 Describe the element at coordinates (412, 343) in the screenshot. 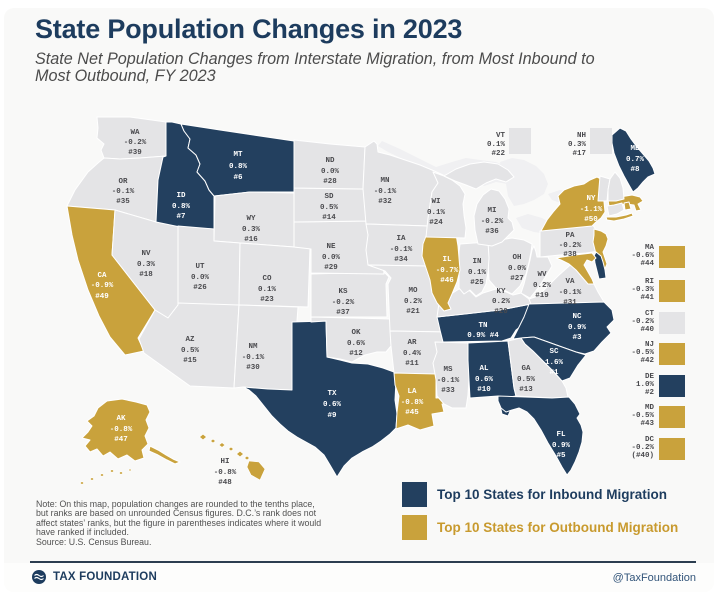

I see `svg-text: AR` at that location.